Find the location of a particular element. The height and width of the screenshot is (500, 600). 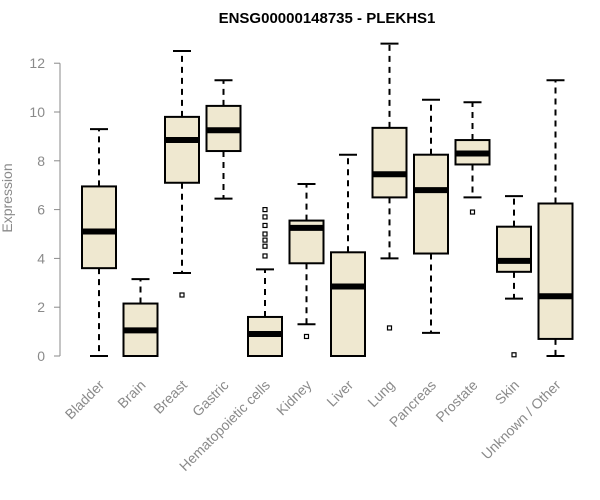

x-tick-label-bladder: Bladder is located at coordinates (85, 400).